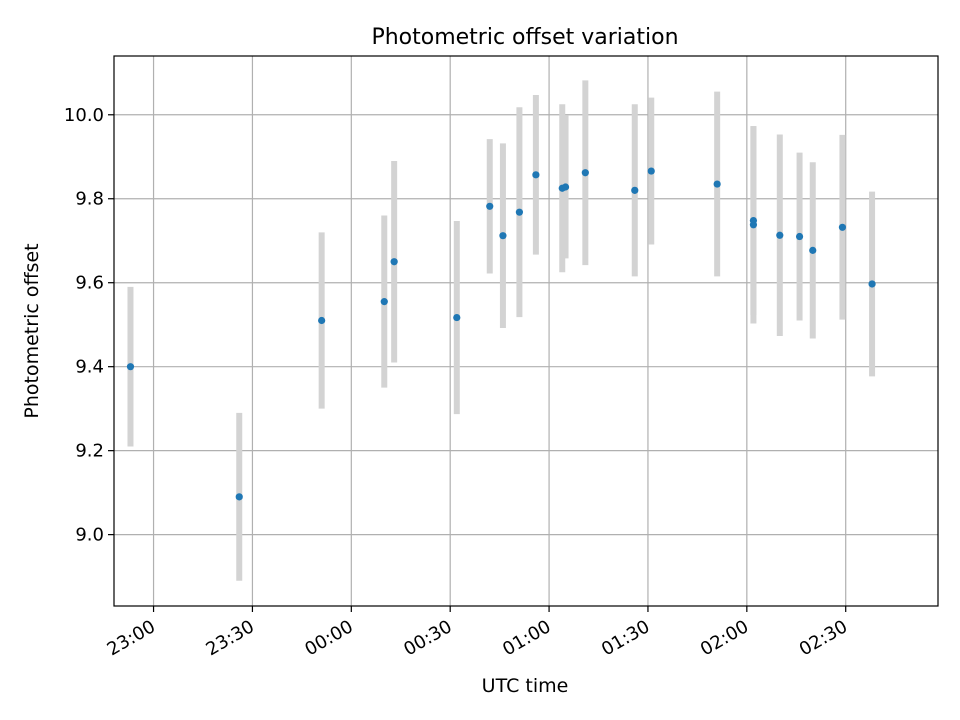  Describe the element at coordinates (89, 451) in the screenshot. I see `y-tick-label: 9.2` at that location.